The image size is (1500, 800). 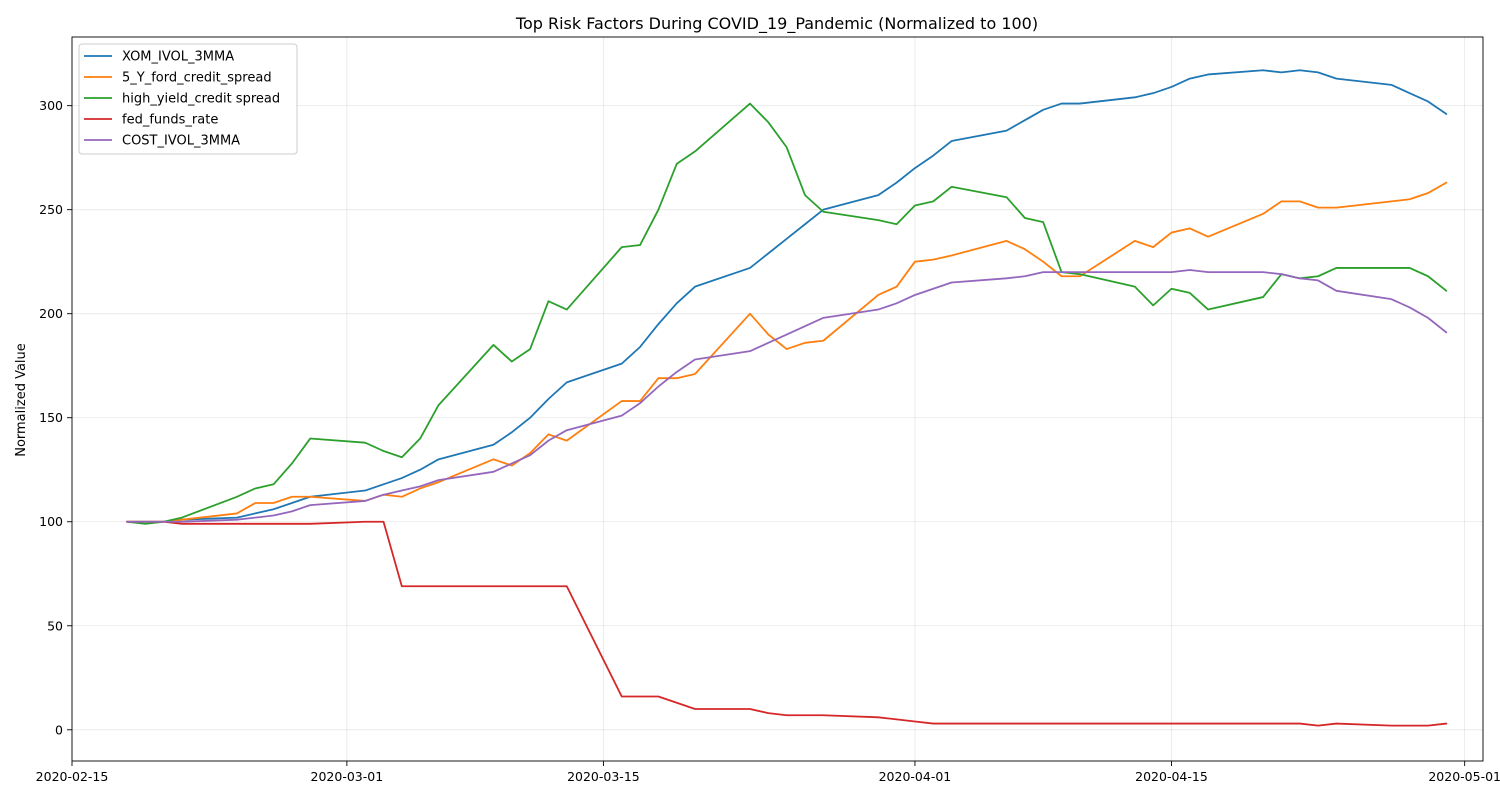 What do you see at coordinates (51, 105) in the screenshot?
I see `y-tick-label: 300` at bounding box center [51, 105].